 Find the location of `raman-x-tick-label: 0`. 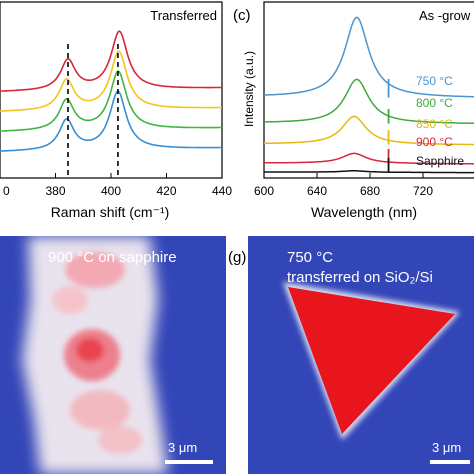

raman-x-tick-label: 0 is located at coordinates (6, 191).